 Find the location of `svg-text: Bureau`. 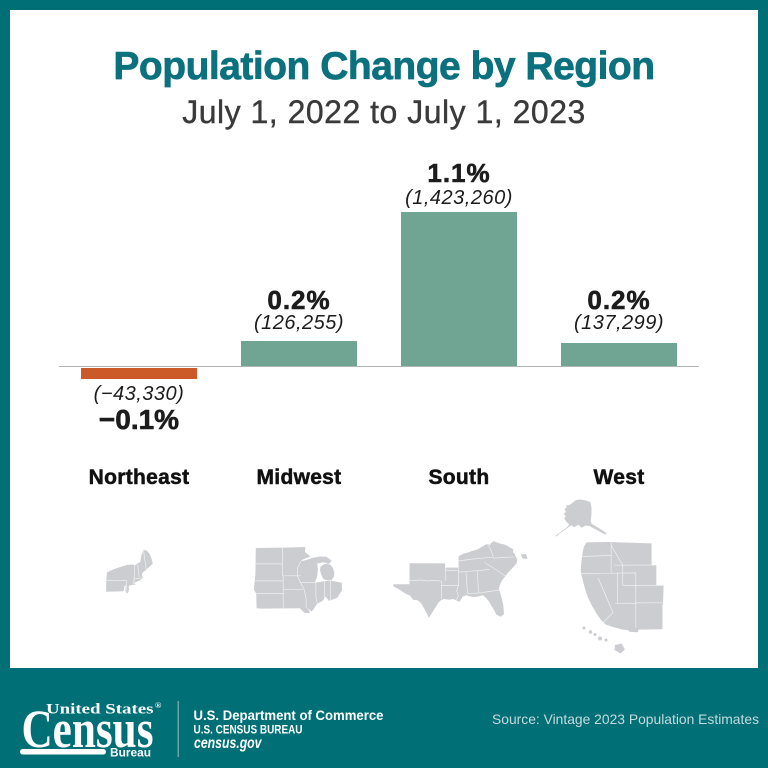

svg-text: Bureau is located at coordinates (130, 752).